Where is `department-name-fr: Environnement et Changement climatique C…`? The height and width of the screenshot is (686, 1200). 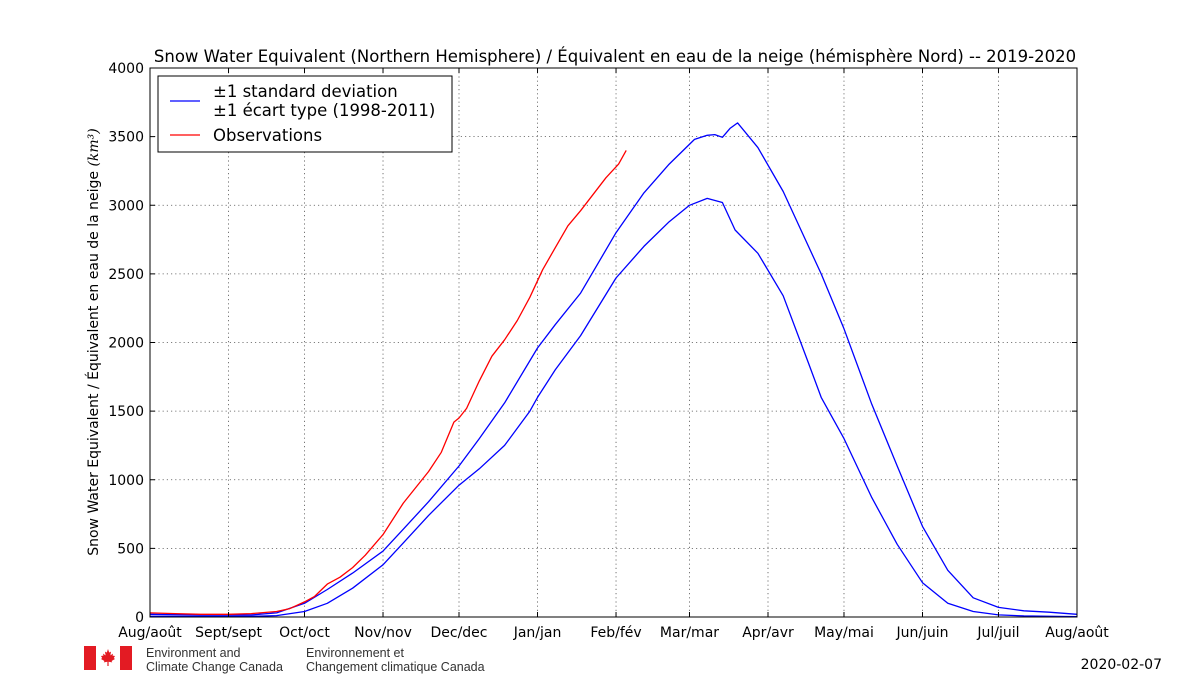
department-name-fr: Environnement et Changement climatique C… is located at coordinates (395, 660).